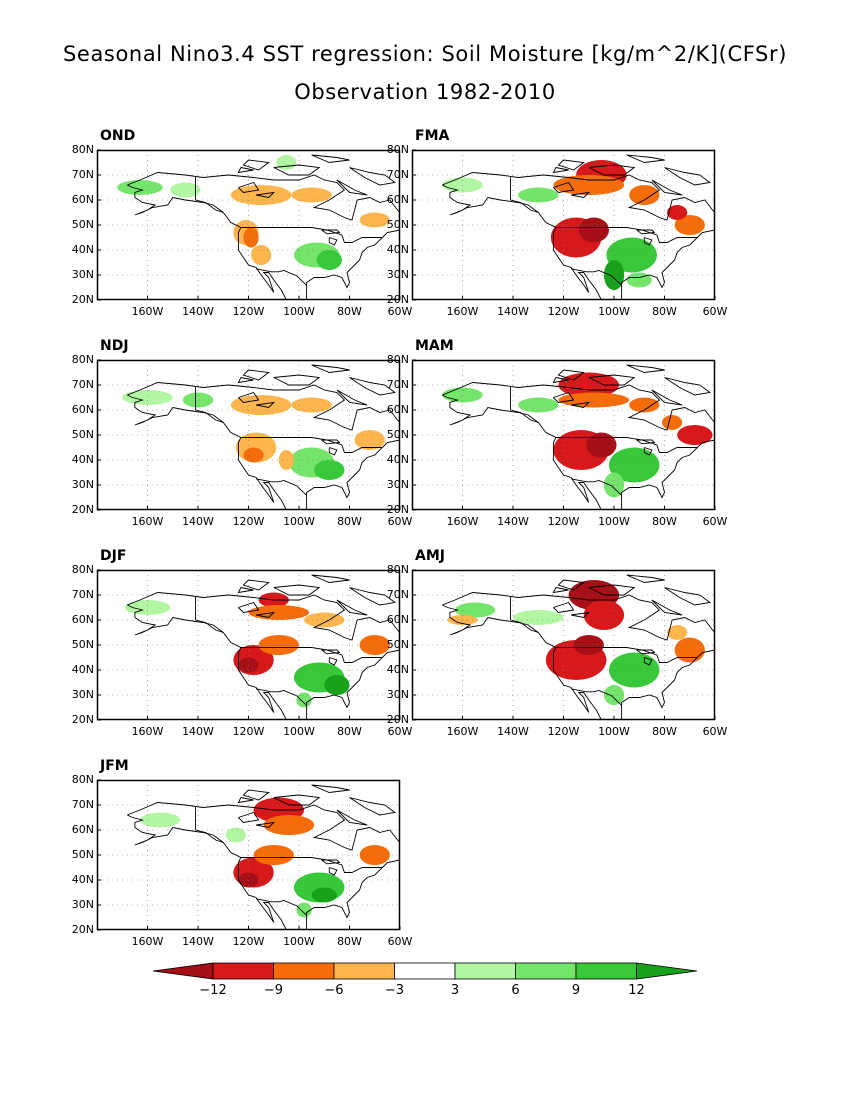 The height and width of the screenshot is (1100, 850). I want to click on lon-tick-label: 140W, so click(513, 311).